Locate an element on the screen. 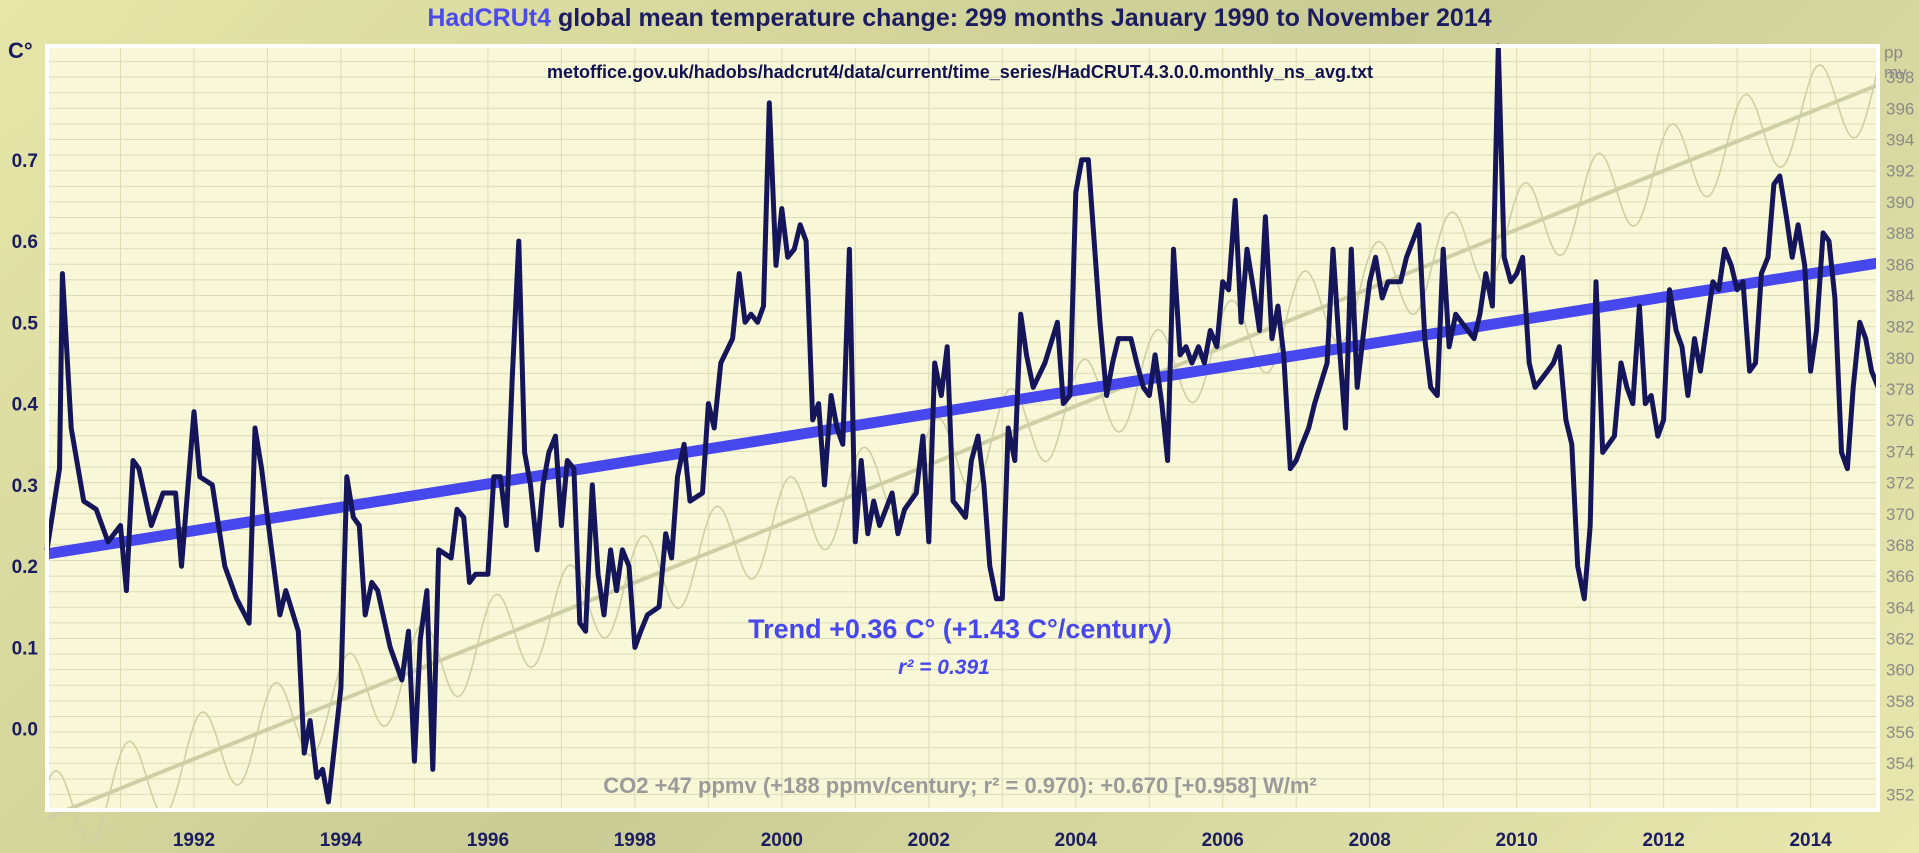 This screenshot has height=853, width=1919. y2-tick-label: 384 is located at coordinates (1900, 295).